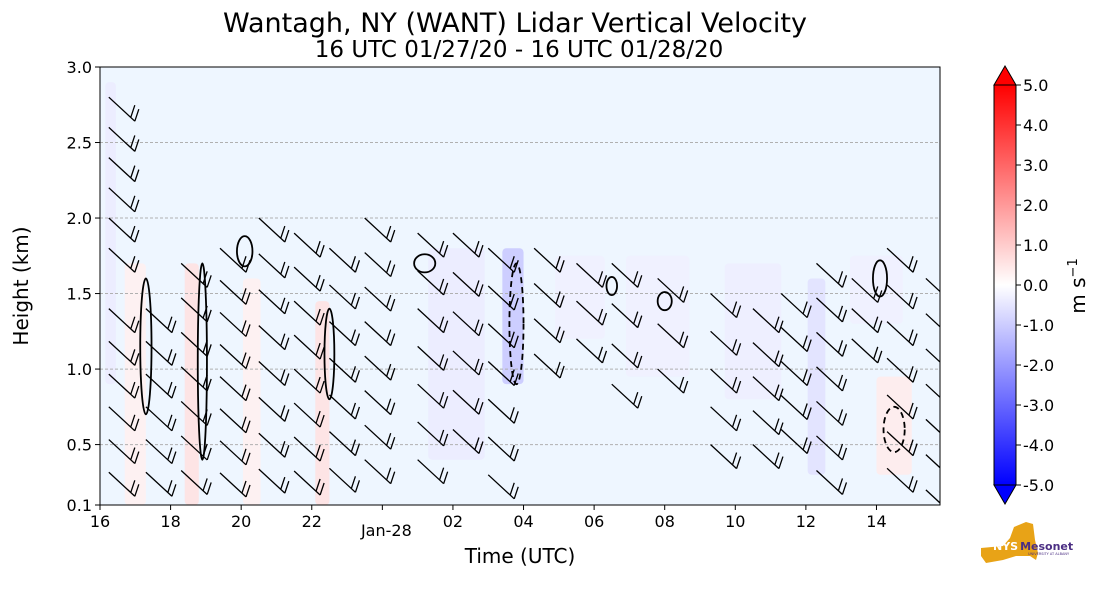 The height and width of the screenshot is (600, 1101). I want to click on colorbar-tick-label: 3.0, so click(1035, 165).